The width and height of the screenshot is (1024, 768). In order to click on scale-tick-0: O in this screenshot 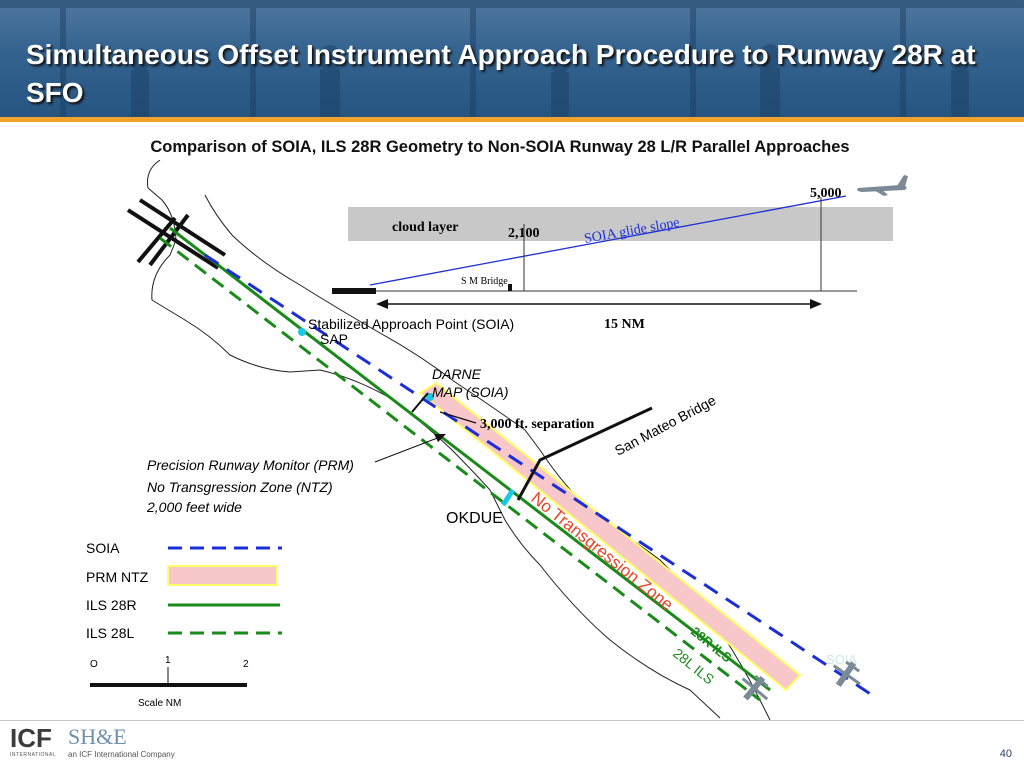, I will do `click(94, 664)`.